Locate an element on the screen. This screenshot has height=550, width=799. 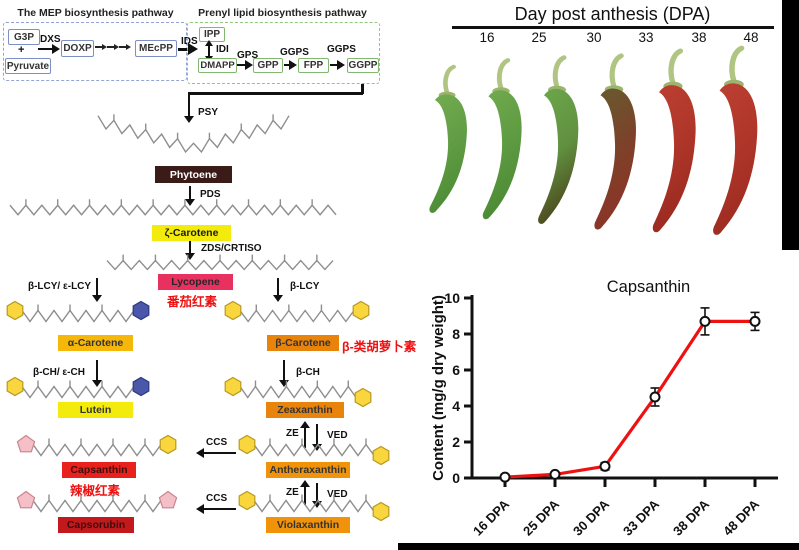
molecule-structure-capsanthin is located at coordinates (97, 450).